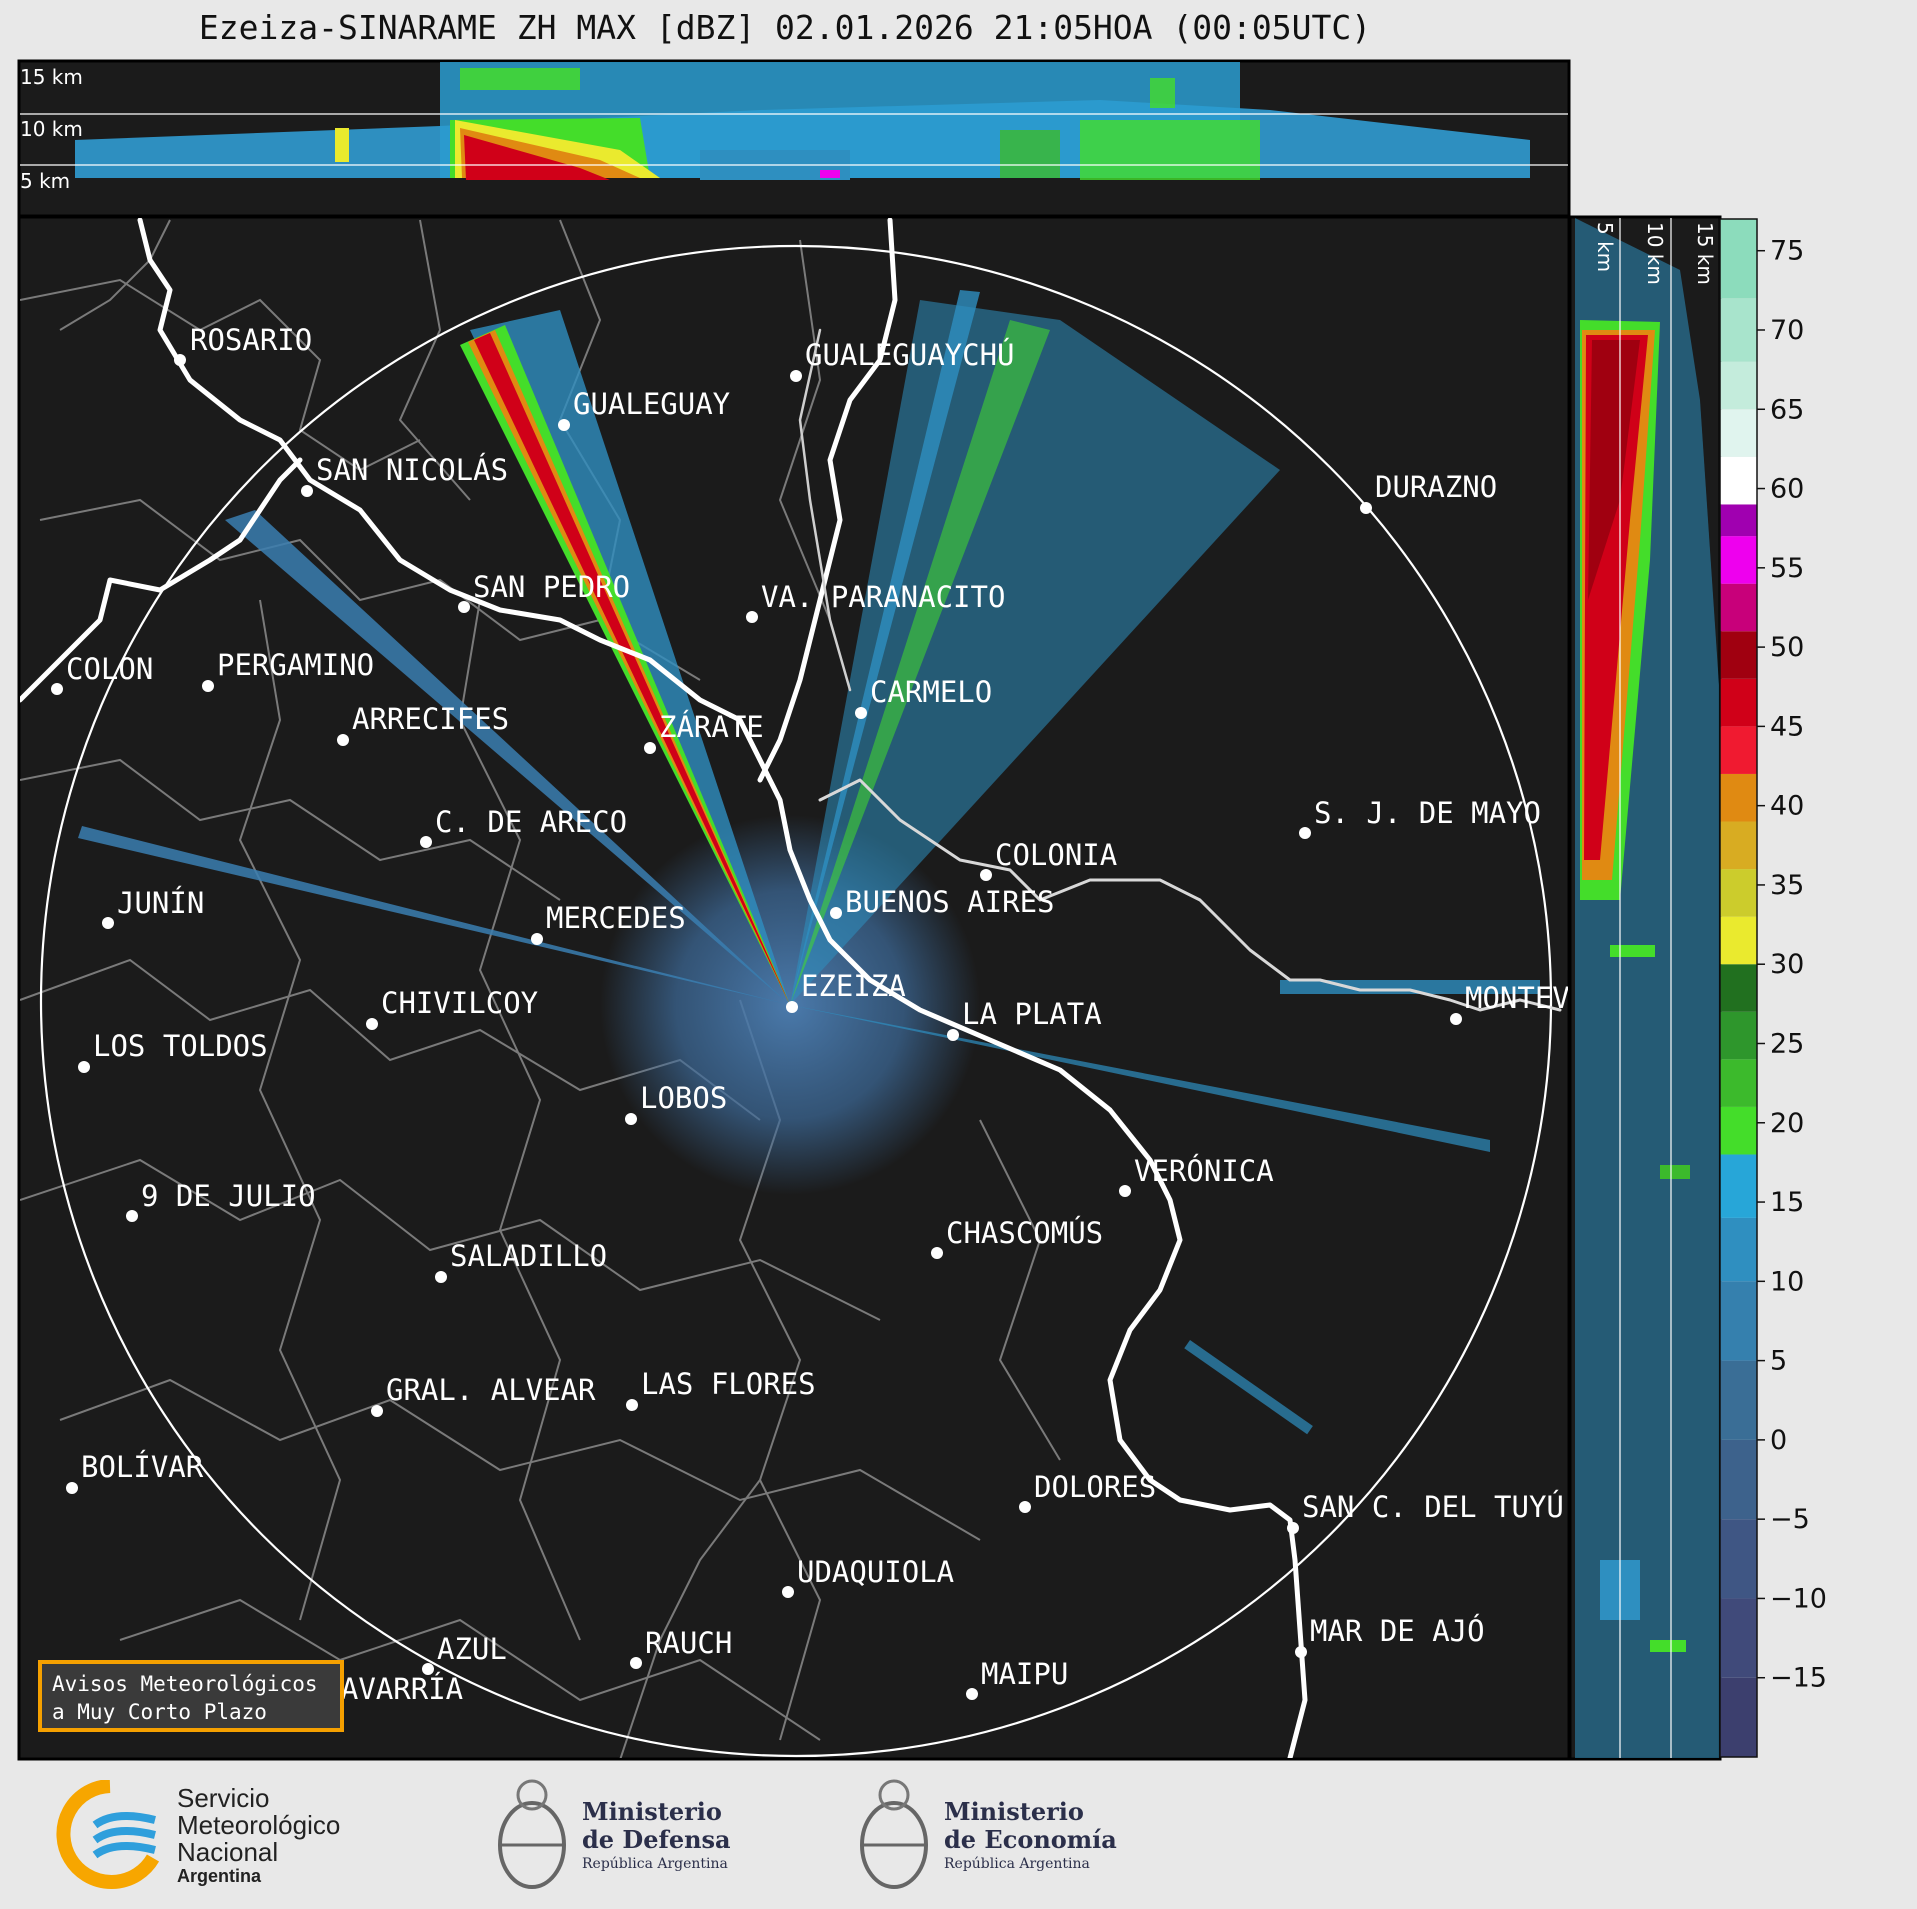 The image size is (1917, 1909). What do you see at coordinates (950, 902) in the screenshot?
I see `city-label: BUENOS AIRES` at bounding box center [950, 902].